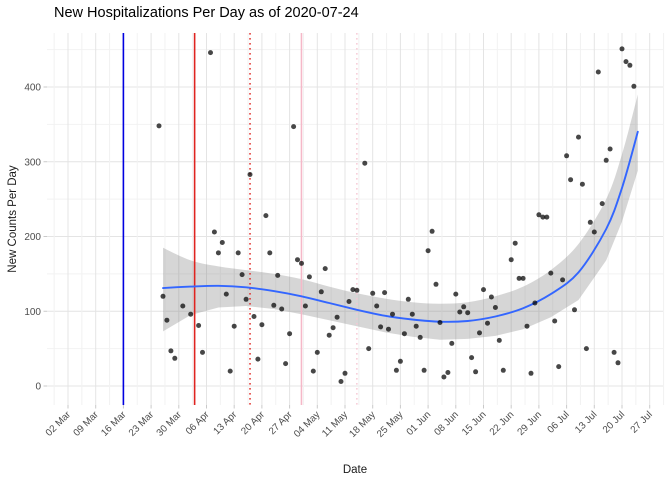 The height and width of the screenshot is (480, 672). Describe the element at coordinates (253, 423) in the screenshot. I see `x-tick-label: 20 Apr` at that location.